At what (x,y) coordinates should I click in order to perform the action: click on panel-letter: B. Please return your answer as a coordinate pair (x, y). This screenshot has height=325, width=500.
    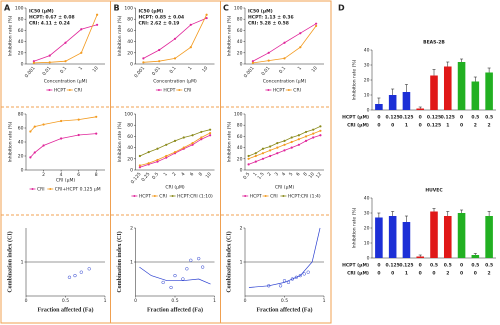
    Looking at the image, I should click on (117, 8).